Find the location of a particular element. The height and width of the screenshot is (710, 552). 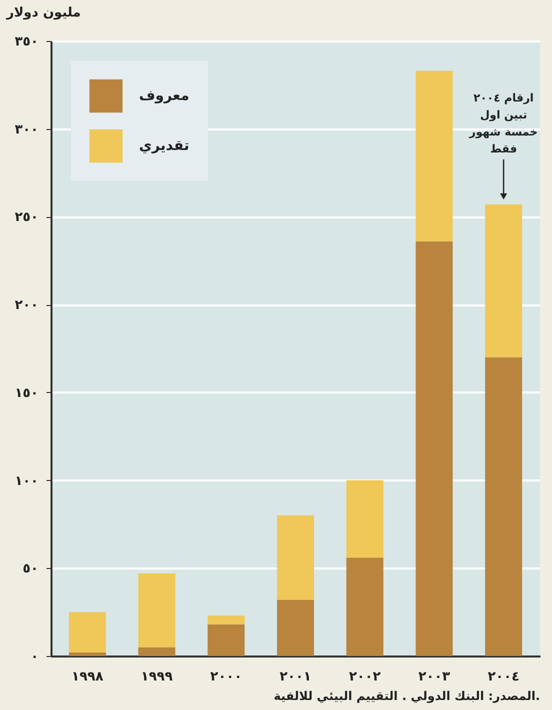

x-tick-label: ١٩٩٨ is located at coordinates (88, 677).